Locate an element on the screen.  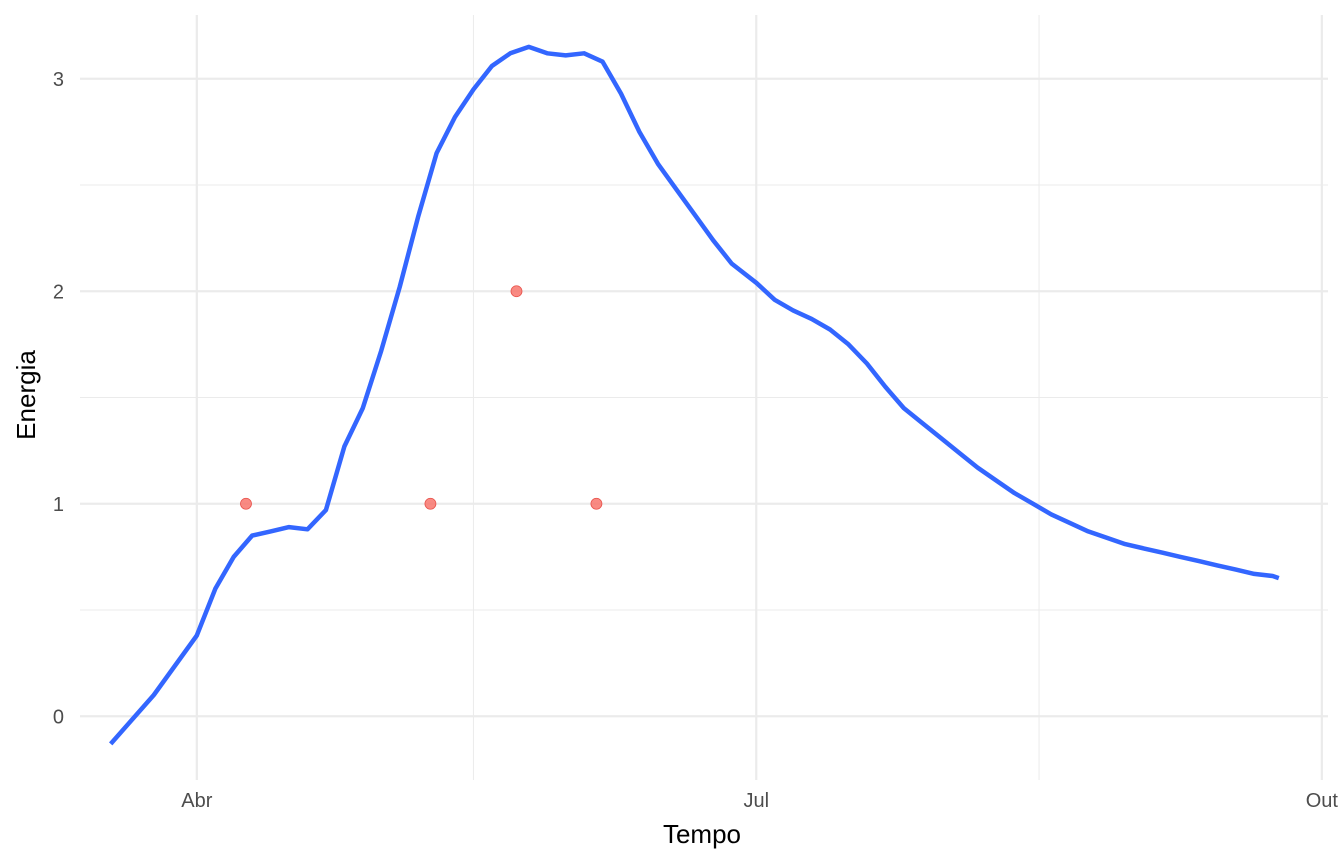
y-tick-label: 2 is located at coordinates (58, 292).